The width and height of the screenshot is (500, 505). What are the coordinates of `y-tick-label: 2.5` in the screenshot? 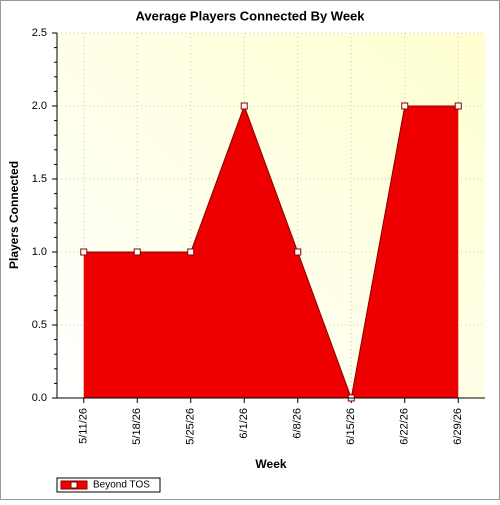 It's located at (39, 33).